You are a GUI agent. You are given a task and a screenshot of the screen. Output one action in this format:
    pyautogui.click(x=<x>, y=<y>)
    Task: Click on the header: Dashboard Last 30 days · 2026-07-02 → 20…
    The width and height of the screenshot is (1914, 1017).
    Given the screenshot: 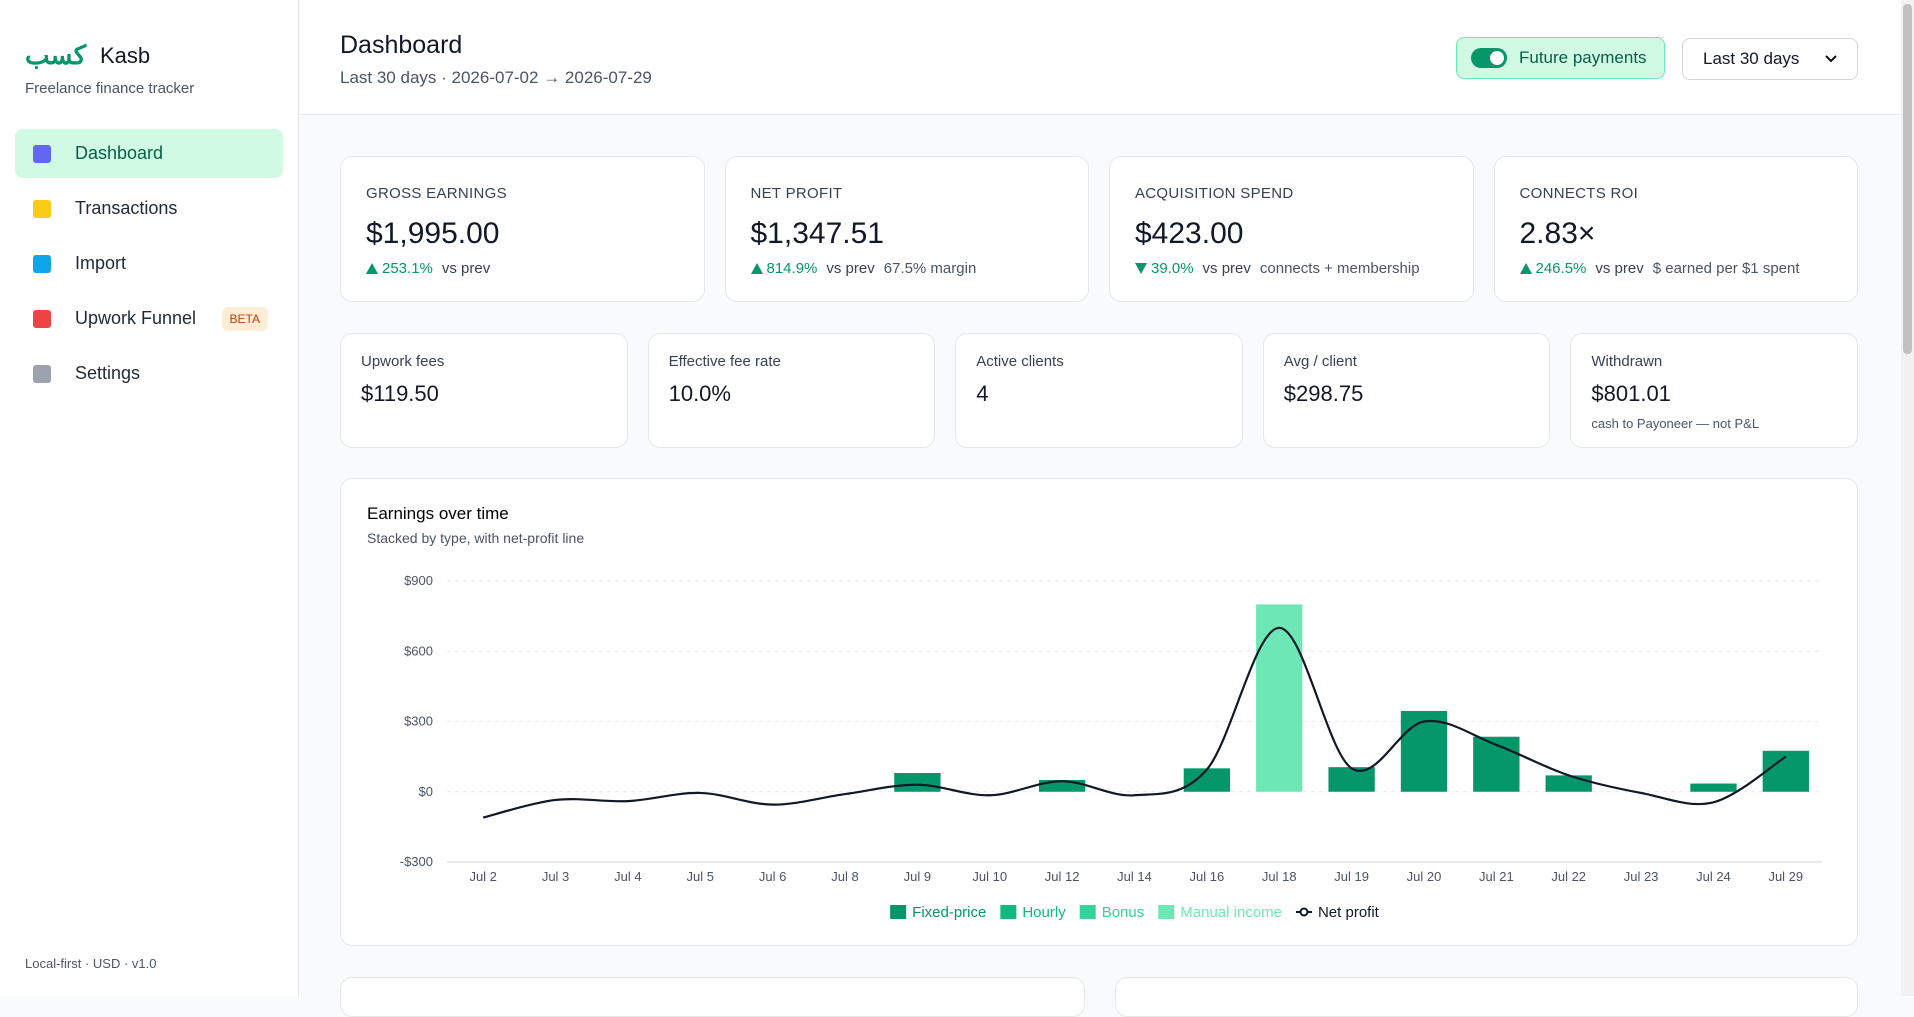 What is the action you would take?
    pyautogui.click(x=1100, y=57)
    